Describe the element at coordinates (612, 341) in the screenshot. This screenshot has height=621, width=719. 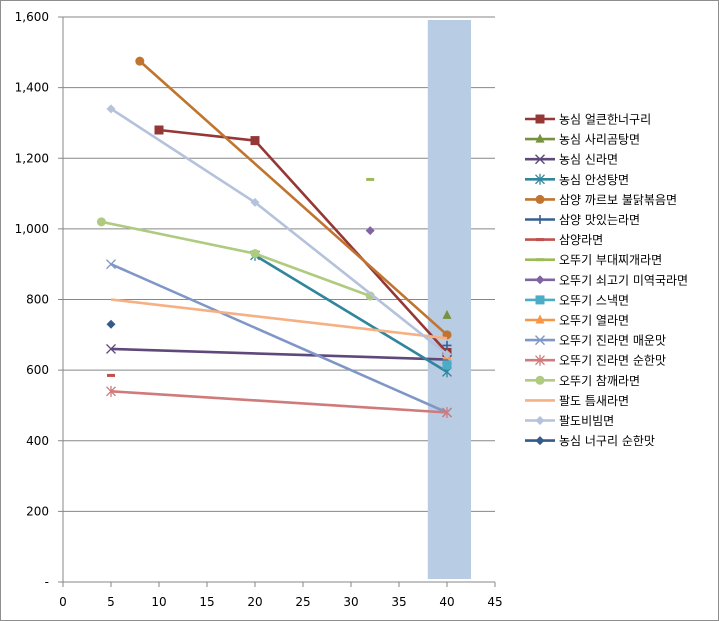
I see `legend-label: 오뚜기 진라면 매운맛` at that location.